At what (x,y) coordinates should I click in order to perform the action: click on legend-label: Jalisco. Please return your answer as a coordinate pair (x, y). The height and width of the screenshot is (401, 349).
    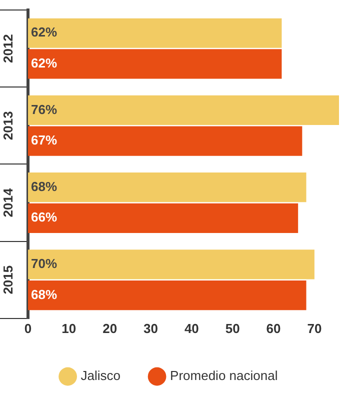
    Looking at the image, I should click on (100, 376).